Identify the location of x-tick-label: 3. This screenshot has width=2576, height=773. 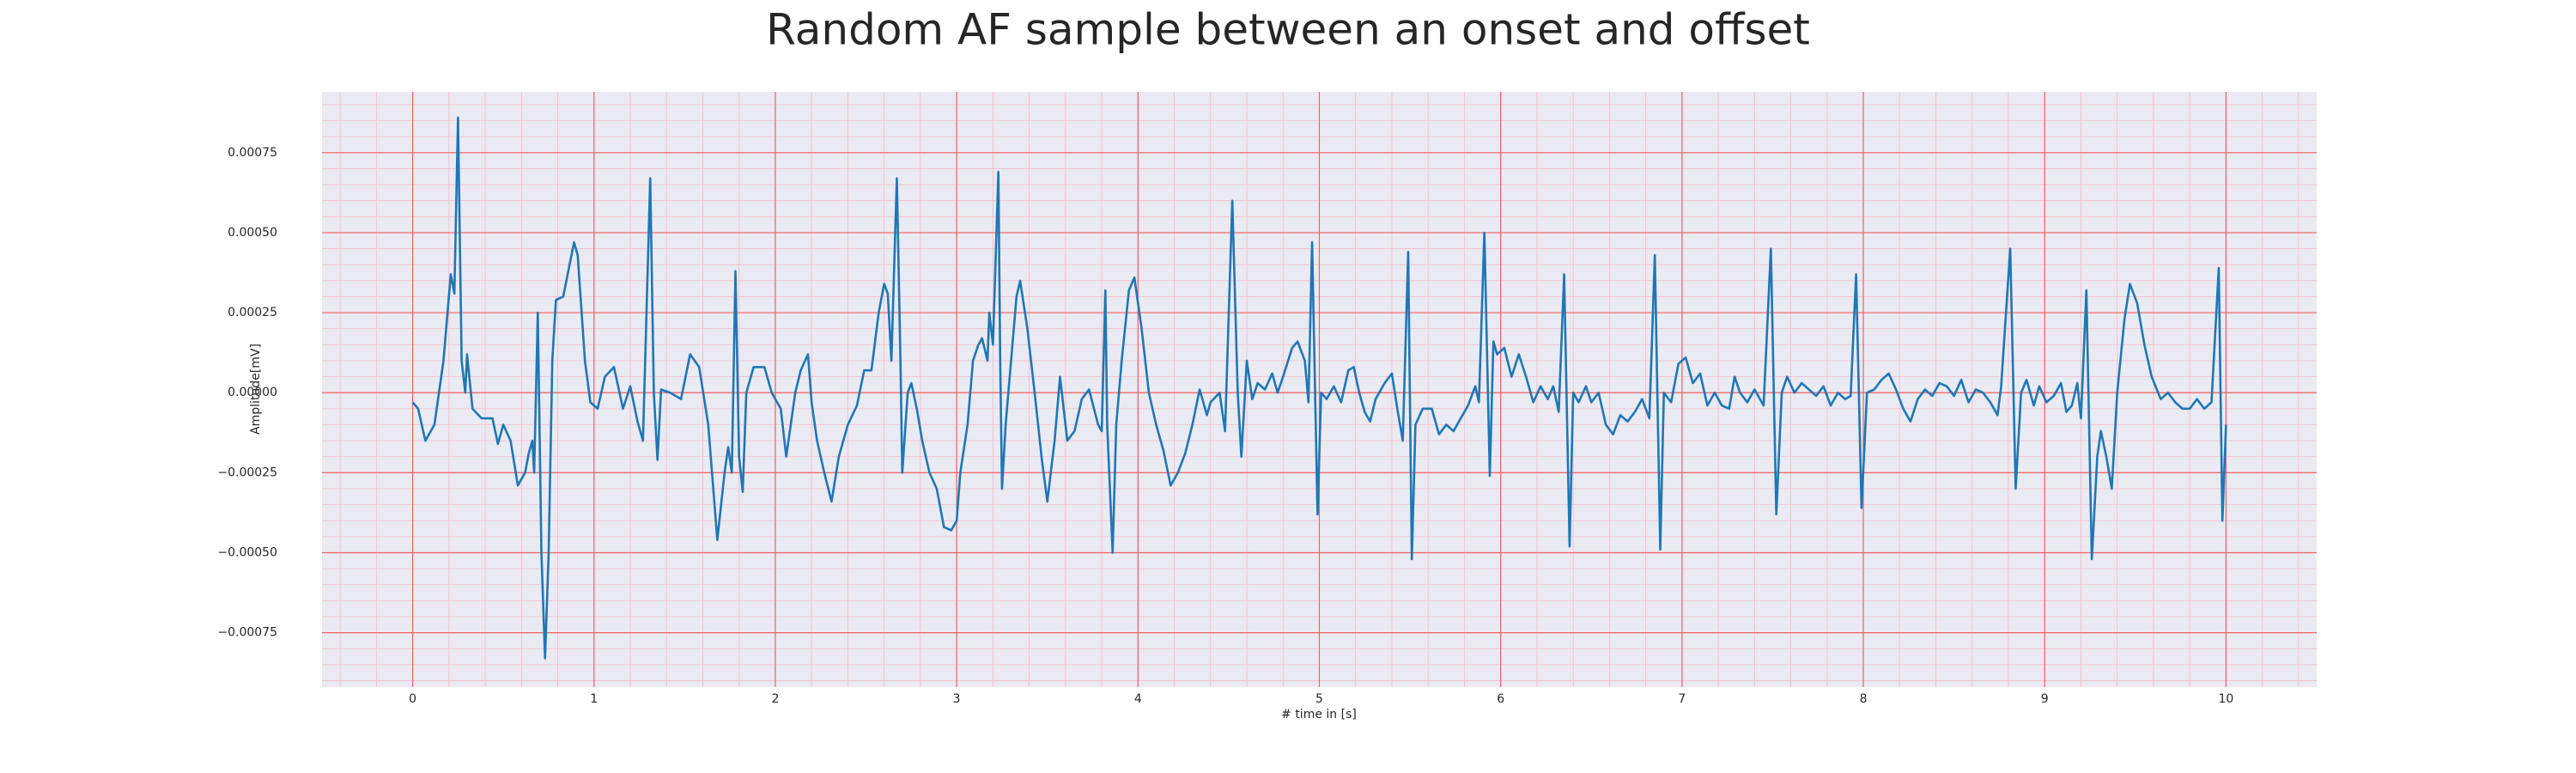
(957, 699).